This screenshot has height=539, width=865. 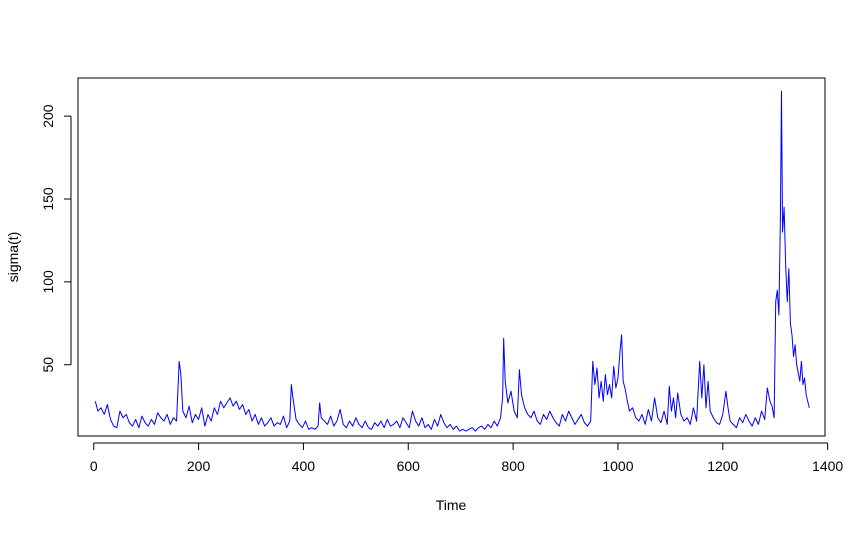 What do you see at coordinates (451, 505) in the screenshot?
I see `x-axis-label: Time` at bounding box center [451, 505].